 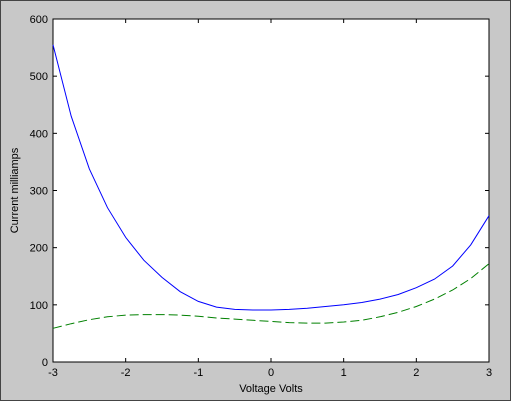 I want to click on x-tick-label: -2, so click(x=126, y=373).